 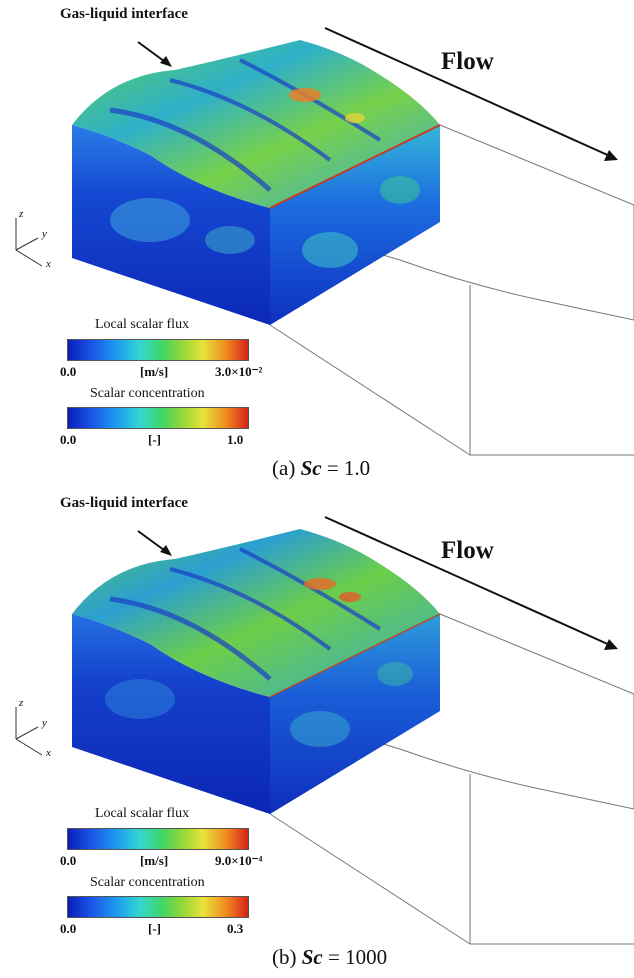 I want to click on caption-prefix: (b), so click(x=284, y=957).